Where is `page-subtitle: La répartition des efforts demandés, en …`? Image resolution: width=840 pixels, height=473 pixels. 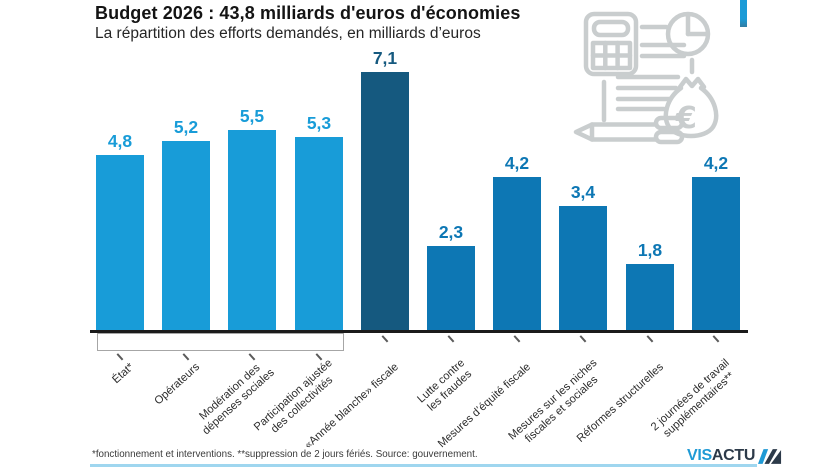
page-subtitle: La répartition des efforts demandés, en … is located at coordinates (288, 33).